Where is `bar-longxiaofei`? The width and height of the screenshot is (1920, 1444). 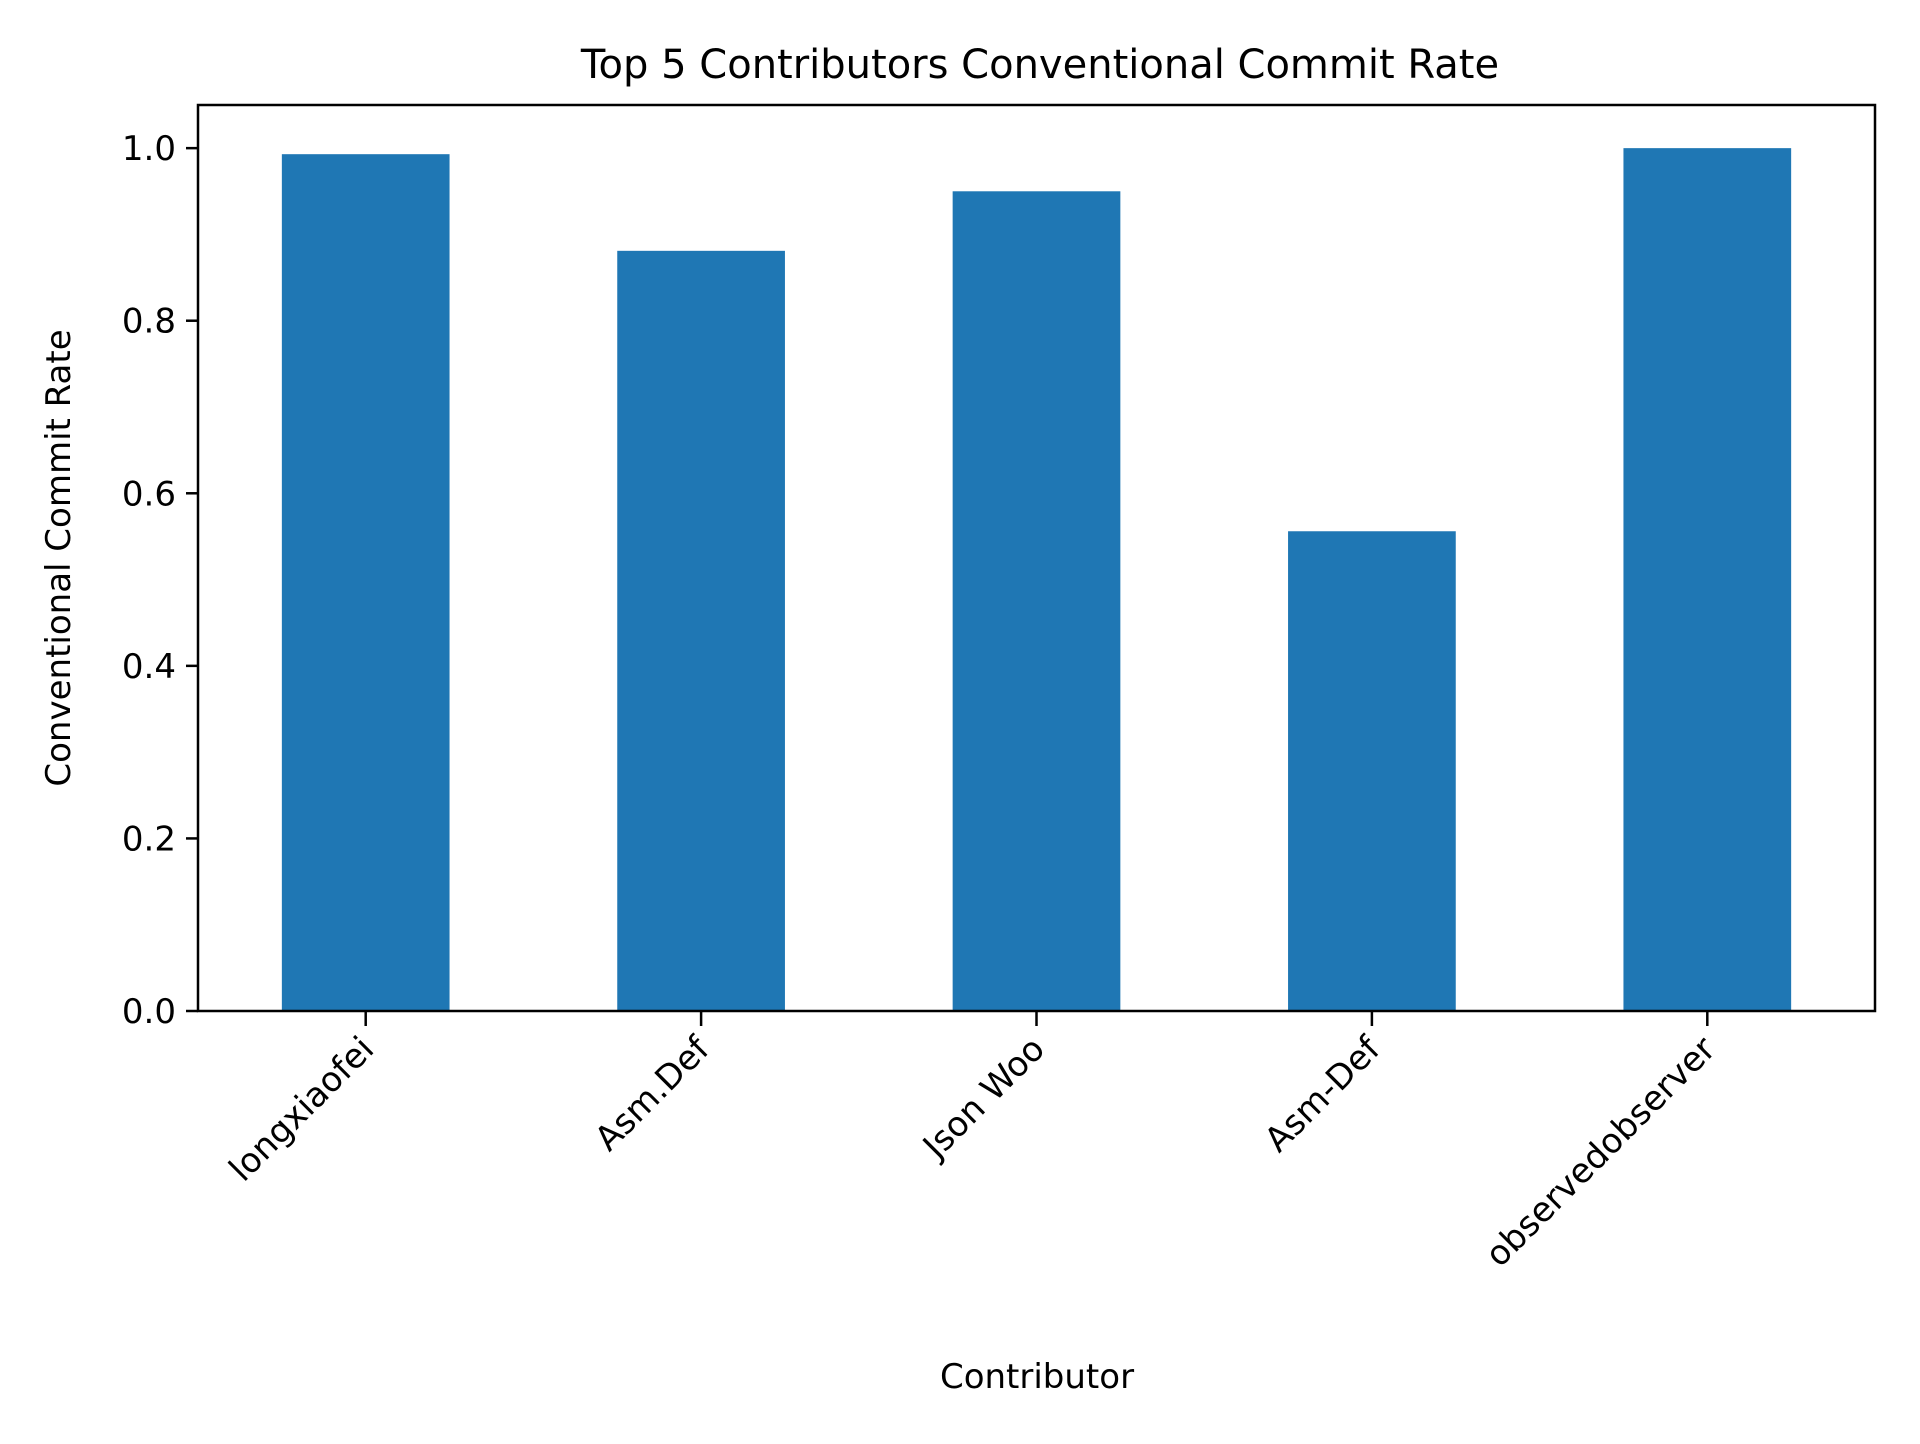
bar-longxiaofei is located at coordinates (365, 582).